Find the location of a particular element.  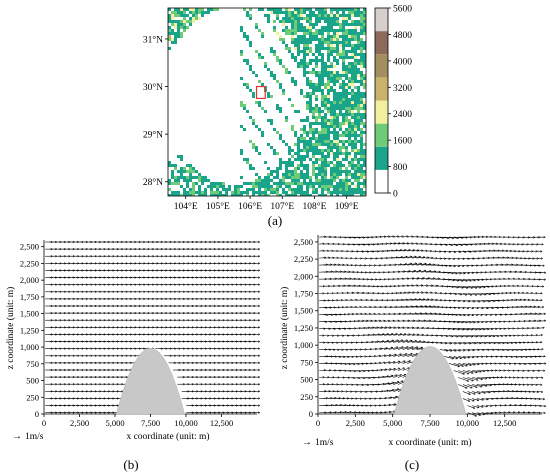

y-tick-label: 30°N is located at coordinates (153, 87).